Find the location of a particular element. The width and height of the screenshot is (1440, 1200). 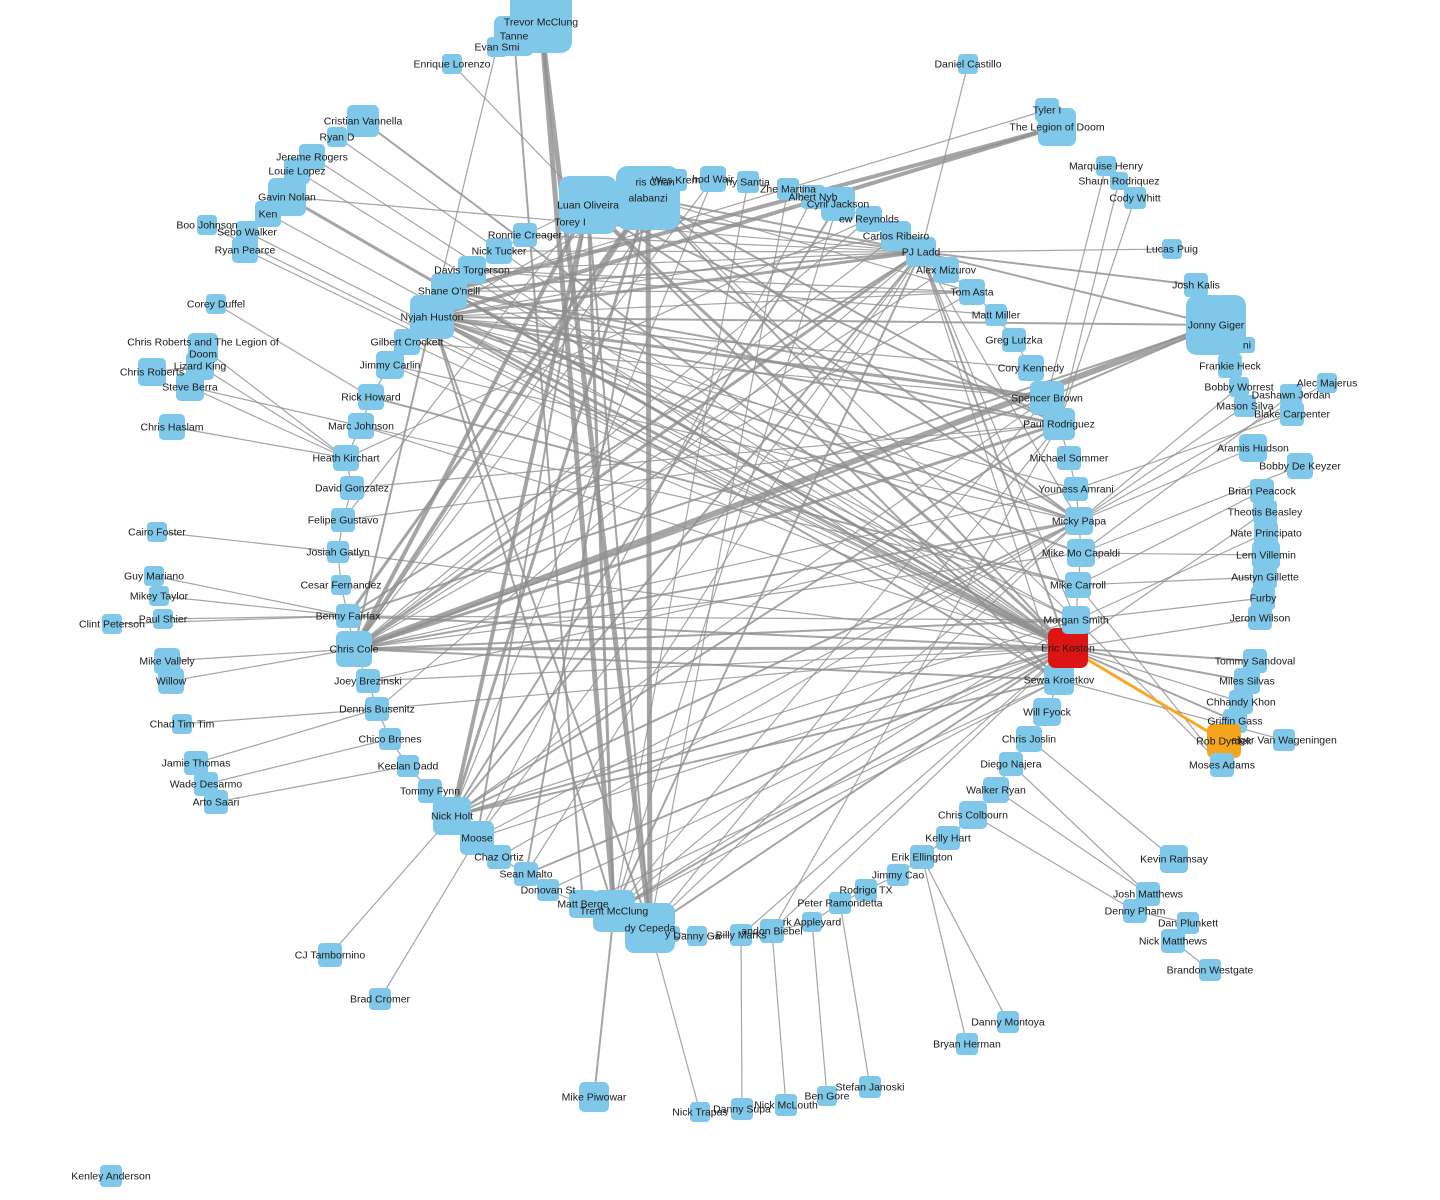

node-spencer-brown is located at coordinates (1047, 398).